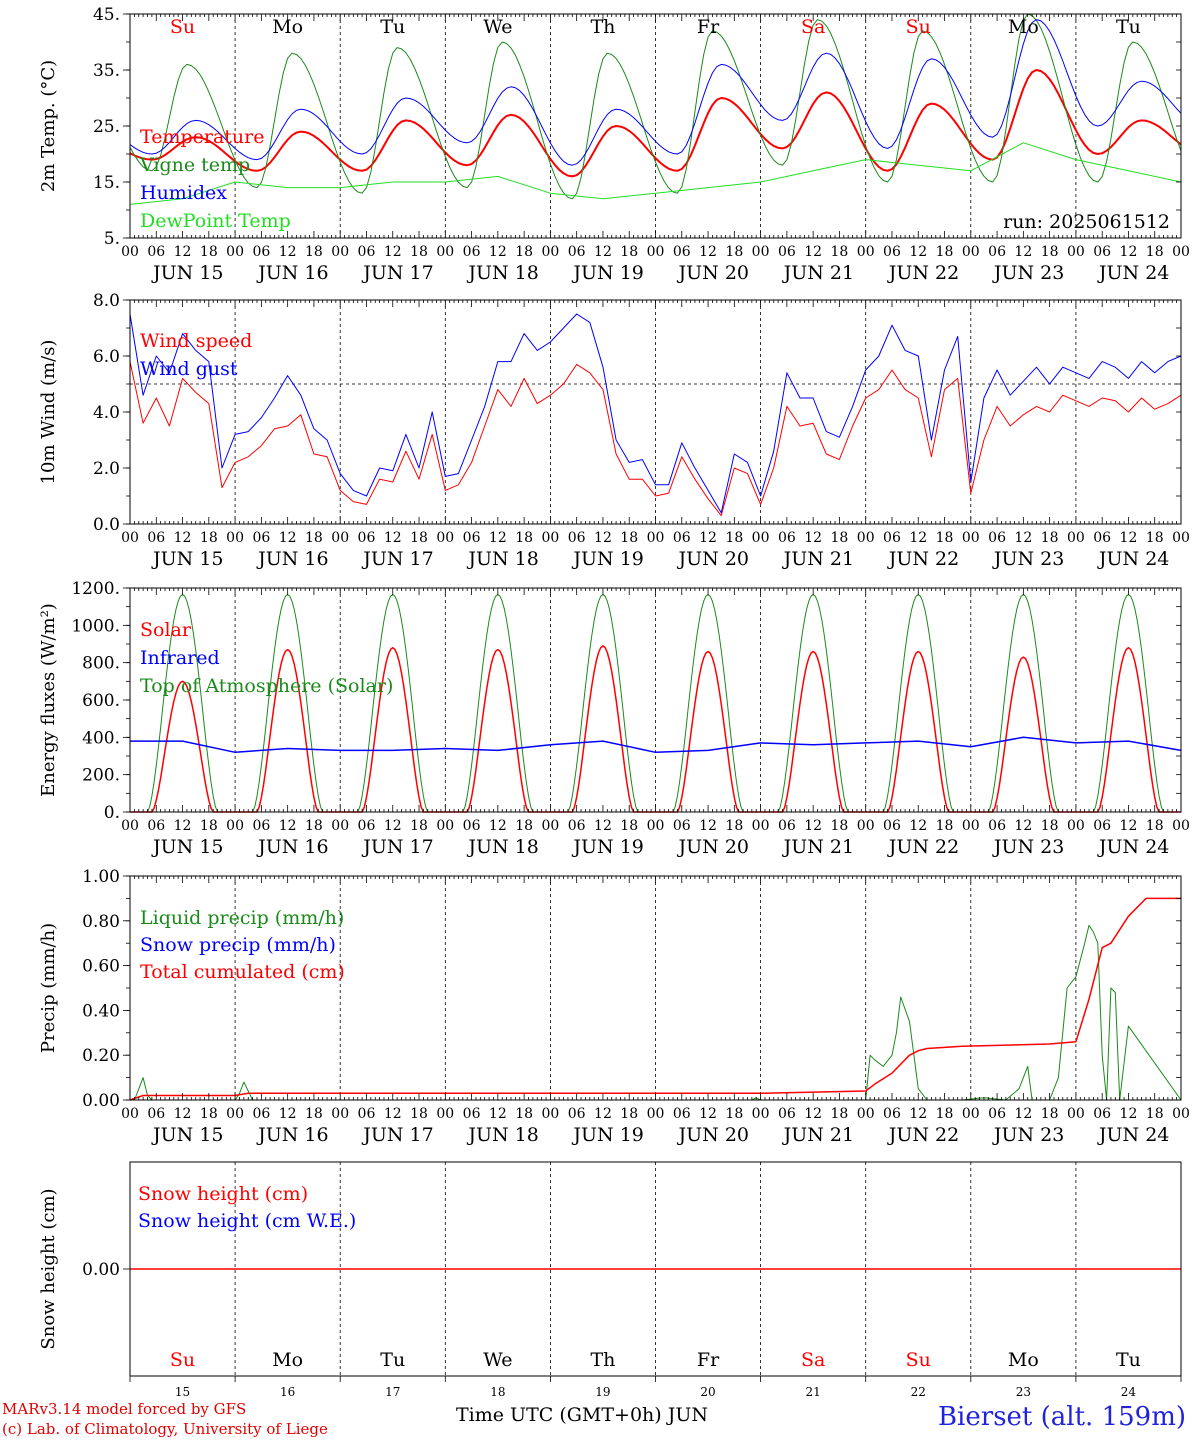 The height and width of the screenshot is (1440, 1194). Describe the element at coordinates (707, 1392) in the screenshot. I see `day-number-label: 20` at that location.